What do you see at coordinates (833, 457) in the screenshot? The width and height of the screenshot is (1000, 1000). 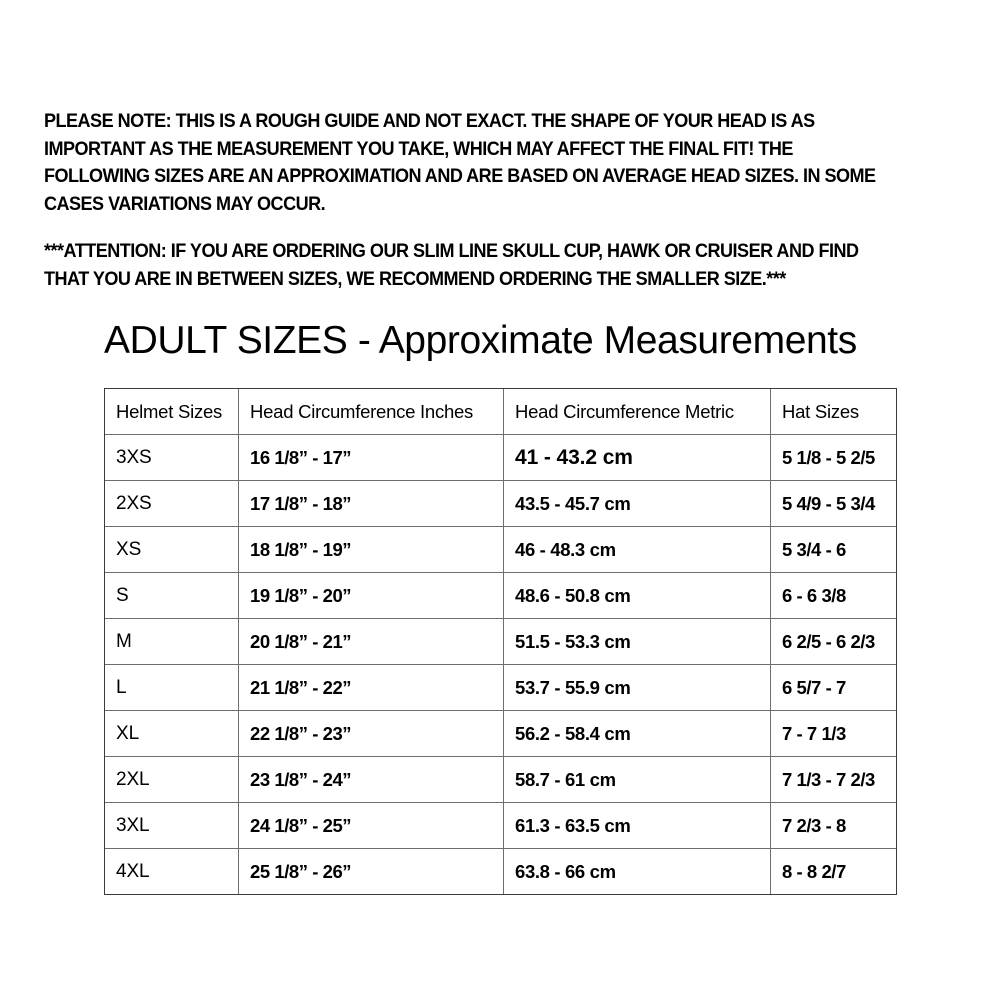 I see `cell-hat-size: 5 1/8 - 5 2/5` at bounding box center [833, 457].